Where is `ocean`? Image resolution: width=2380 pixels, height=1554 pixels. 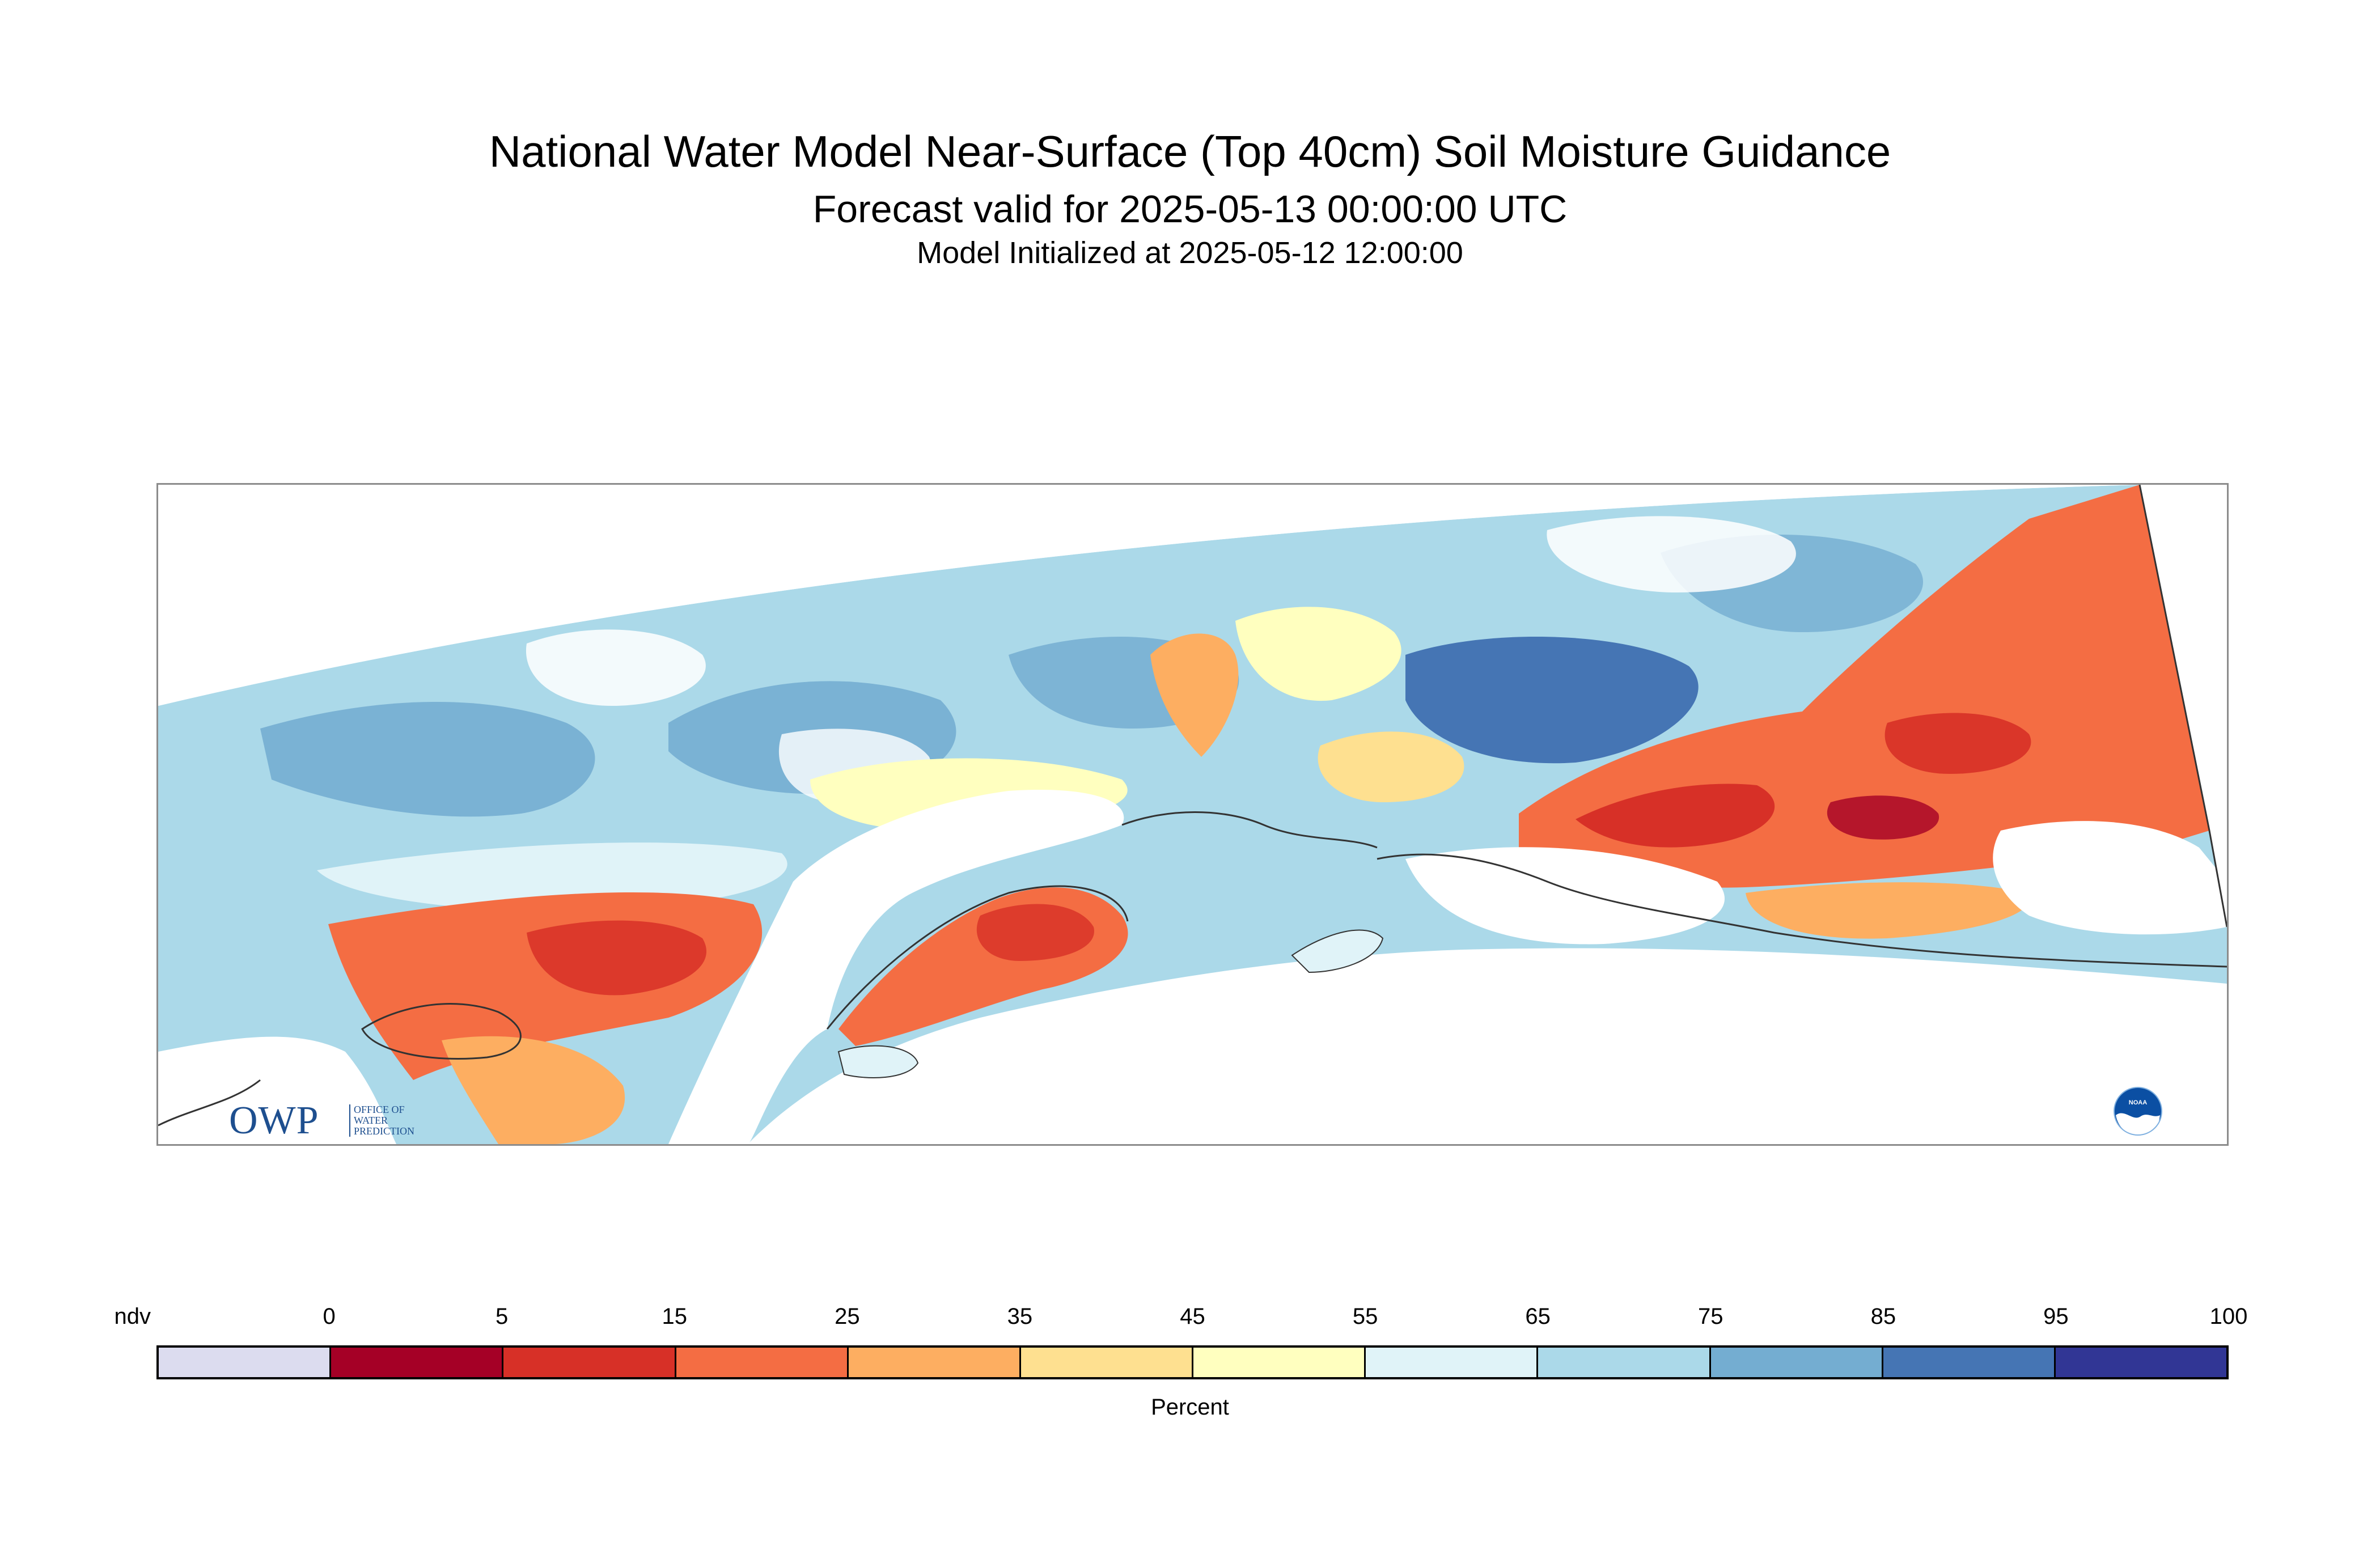
ocean is located at coordinates (277, 1090).